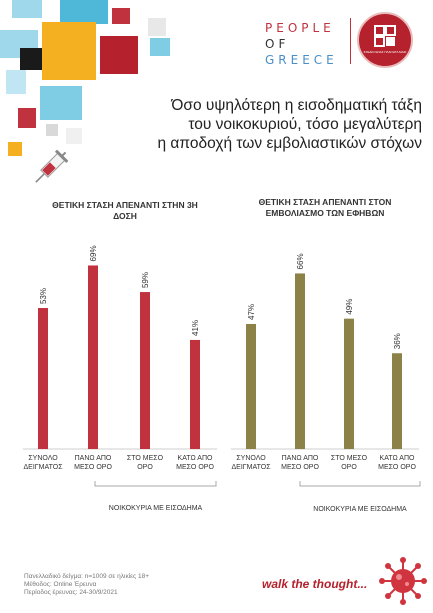  I want to click on chart-1-category-label-2-line-2: ΜΕΣΟ ΟΡΟ, so click(93, 467).